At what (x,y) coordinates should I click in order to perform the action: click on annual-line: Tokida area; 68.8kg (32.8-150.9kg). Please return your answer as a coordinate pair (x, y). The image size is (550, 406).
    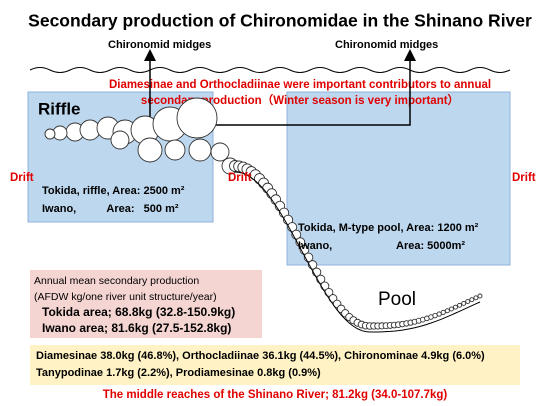
    Looking at the image, I should click on (138, 312).